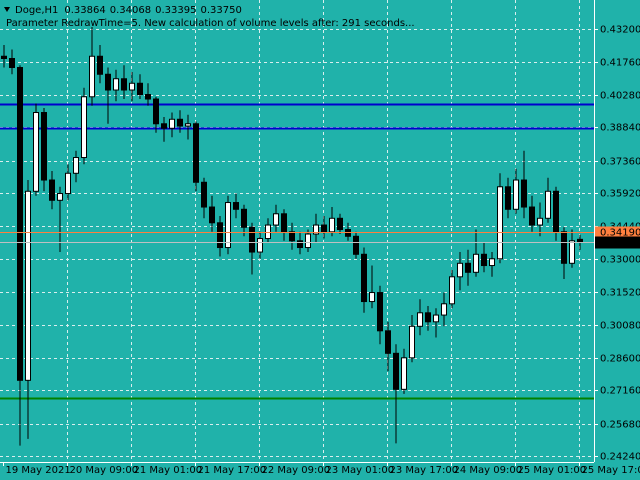 The width and height of the screenshot is (640, 480). I want to click on x-tick-label: 19 May 2021, so click(38, 470).